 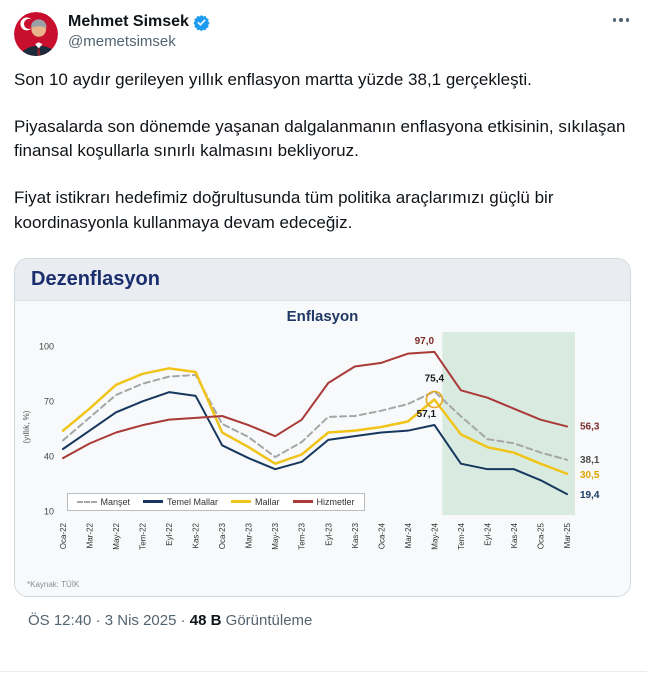 I want to click on svg-text: Oca-24, so click(x=381, y=535).